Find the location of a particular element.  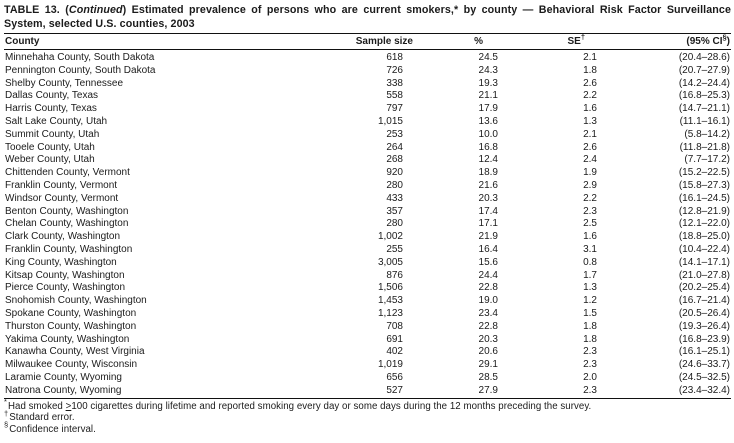

percent-cell: 19.0 is located at coordinates (488, 301).